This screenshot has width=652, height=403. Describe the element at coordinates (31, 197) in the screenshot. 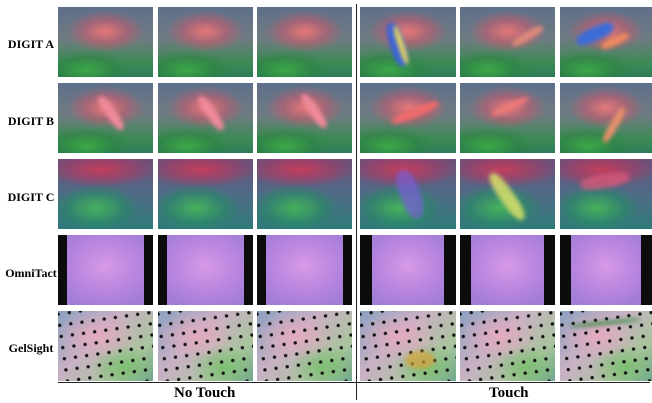

I see `row-label-digit-c: DIGIT C` at that location.